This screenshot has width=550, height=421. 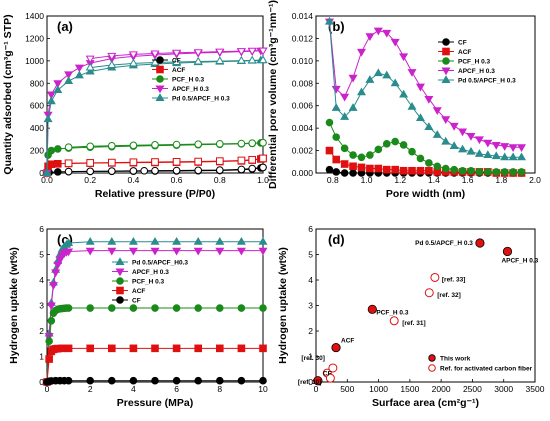 I want to click on x-tick-label: 1.6, so click(x=468, y=180).